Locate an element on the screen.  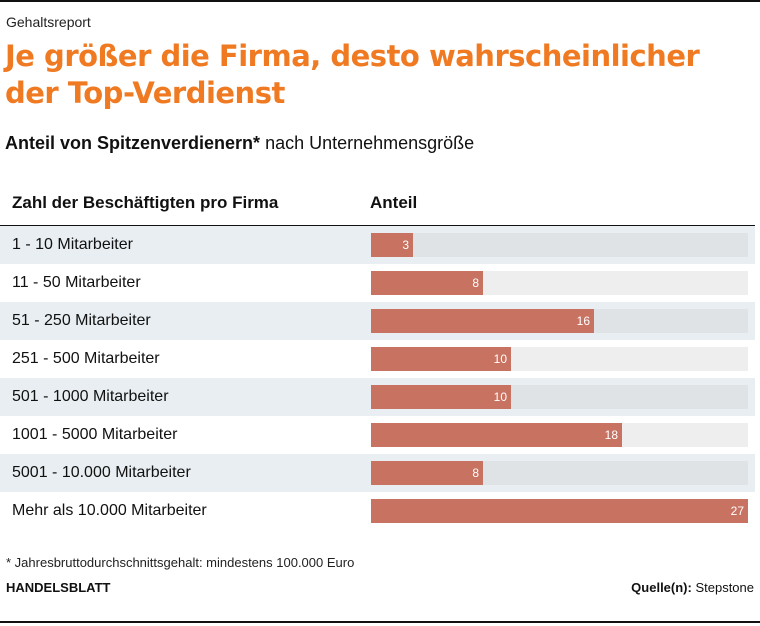
source-value: Stepstone is located at coordinates (722, 587).